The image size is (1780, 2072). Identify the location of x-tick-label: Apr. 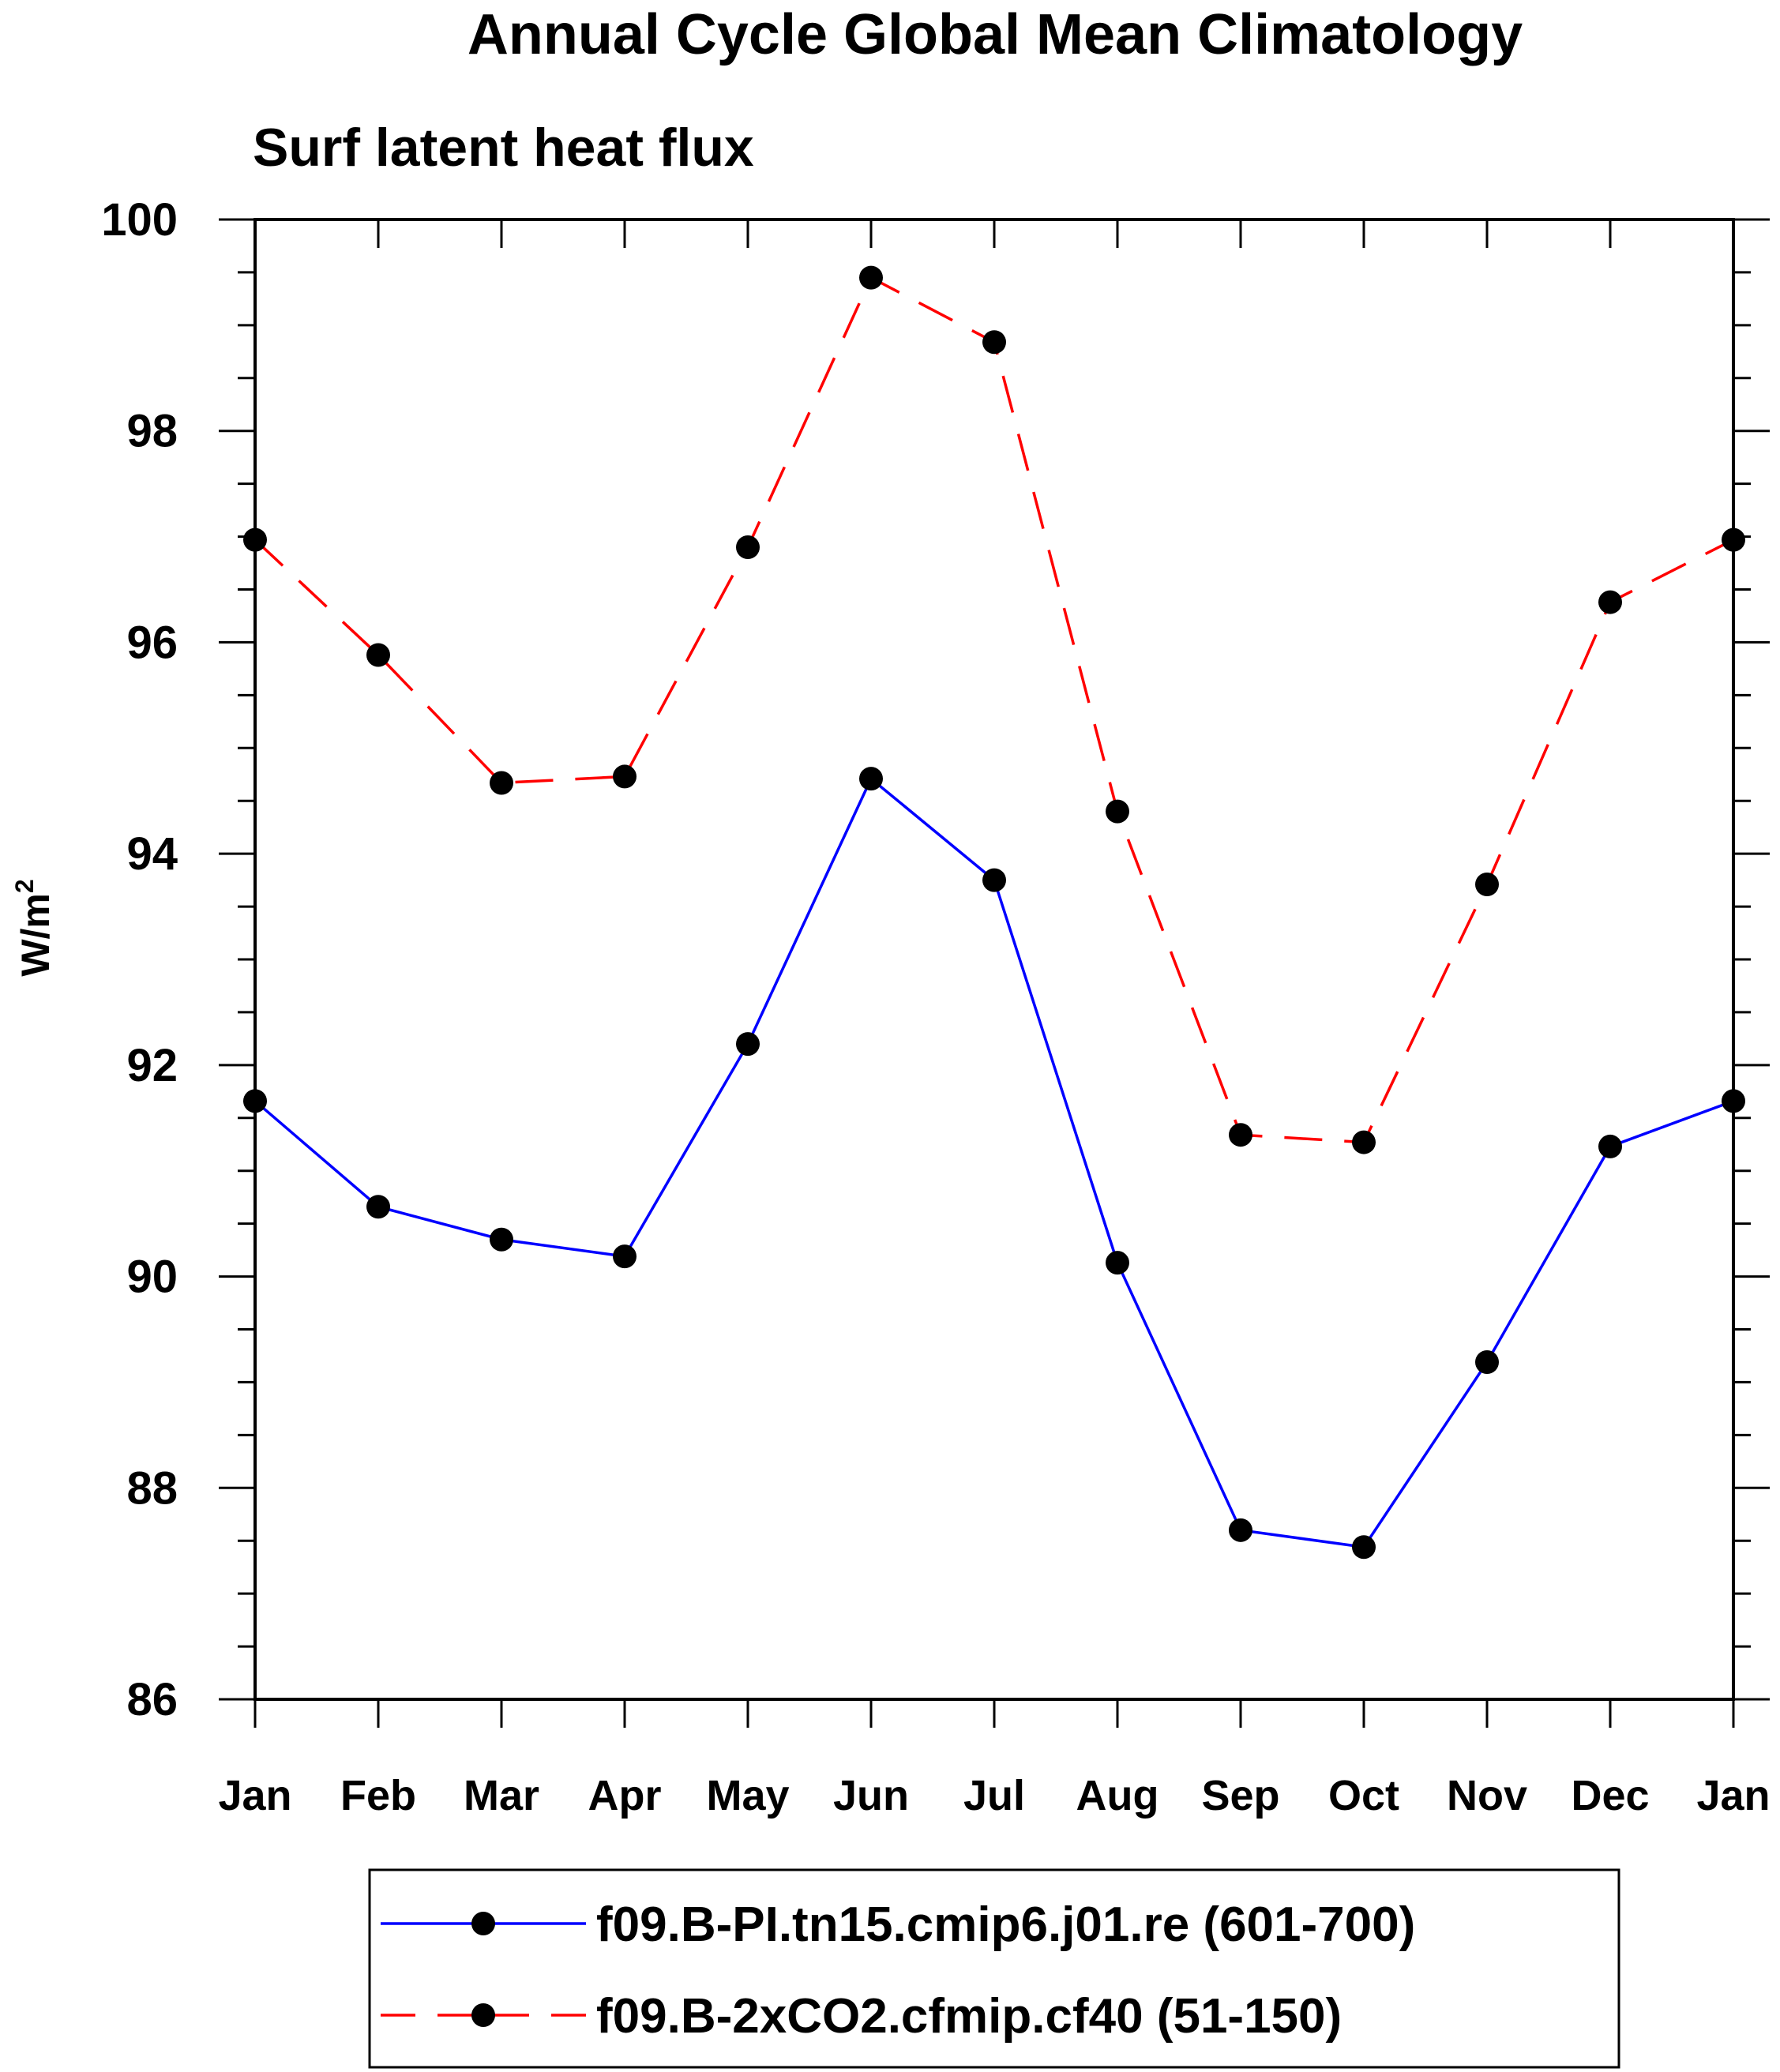
(625, 1795).